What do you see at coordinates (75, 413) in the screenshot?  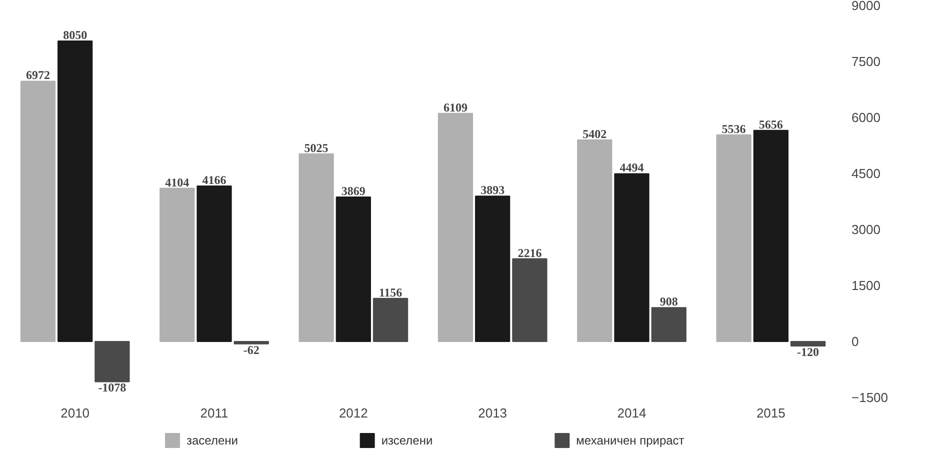 I see `x-tick-label: 2010` at bounding box center [75, 413].